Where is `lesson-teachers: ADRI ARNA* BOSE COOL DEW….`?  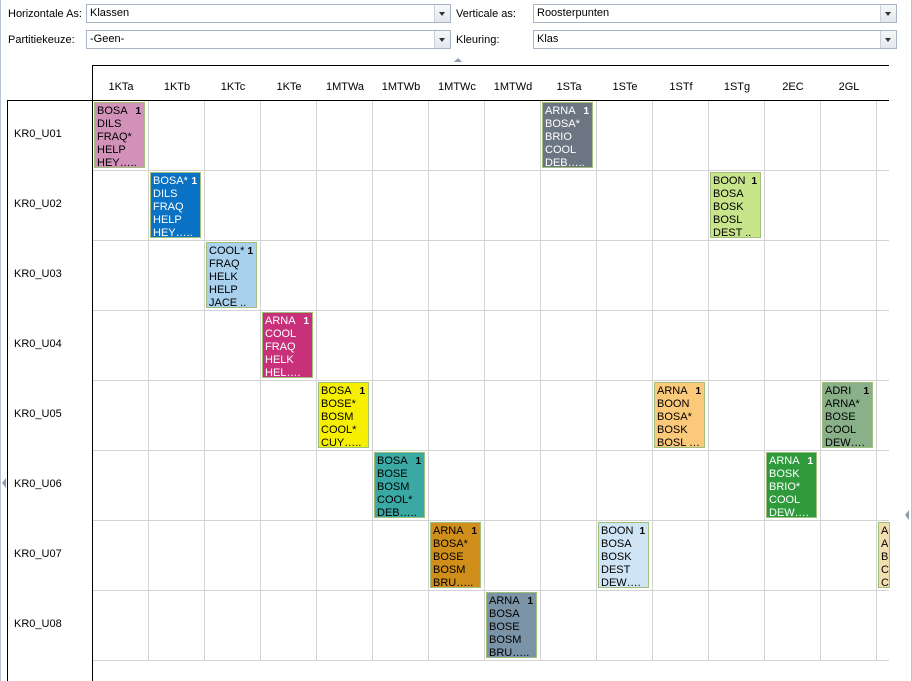 lesson-teachers: ADRI ARNA* BOSE COOL DEW…. is located at coordinates (845, 416).